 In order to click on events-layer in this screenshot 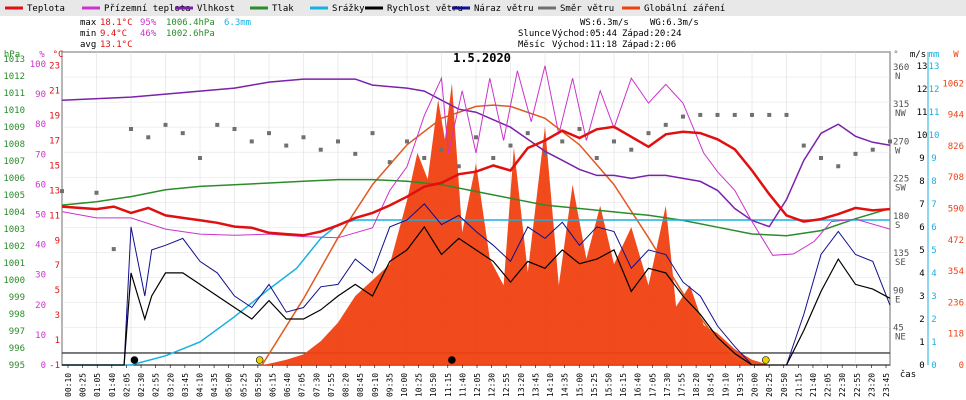, I will do `click(450, 360)`.